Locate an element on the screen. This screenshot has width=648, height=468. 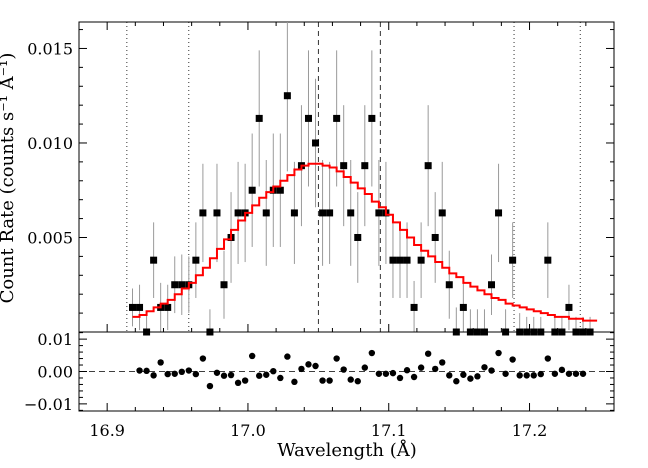
y-axis-label: Count Rate (counts s⁻¹ Å⁻¹) is located at coordinates (9, 178).